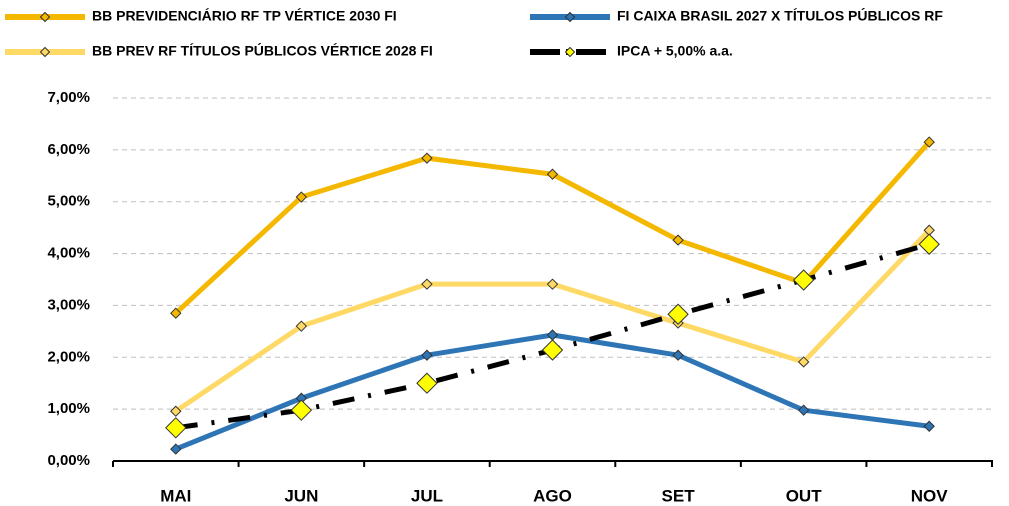 Image resolution: width=1009 pixels, height=506 pixels. What do you see at coordinates (68, 460) in the screenshot?
I see `y-tick-label: 0,00%` at bounding box center [68, 460].